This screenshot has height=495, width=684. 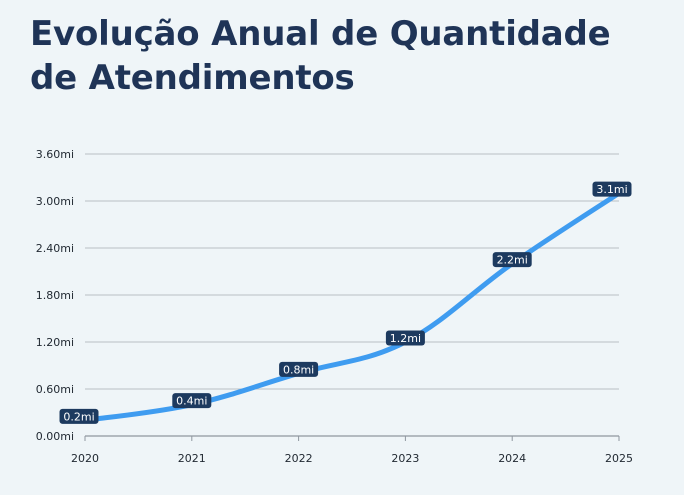 I want to click on data-label-text: 0.2mi, so click(x=78, y=416).